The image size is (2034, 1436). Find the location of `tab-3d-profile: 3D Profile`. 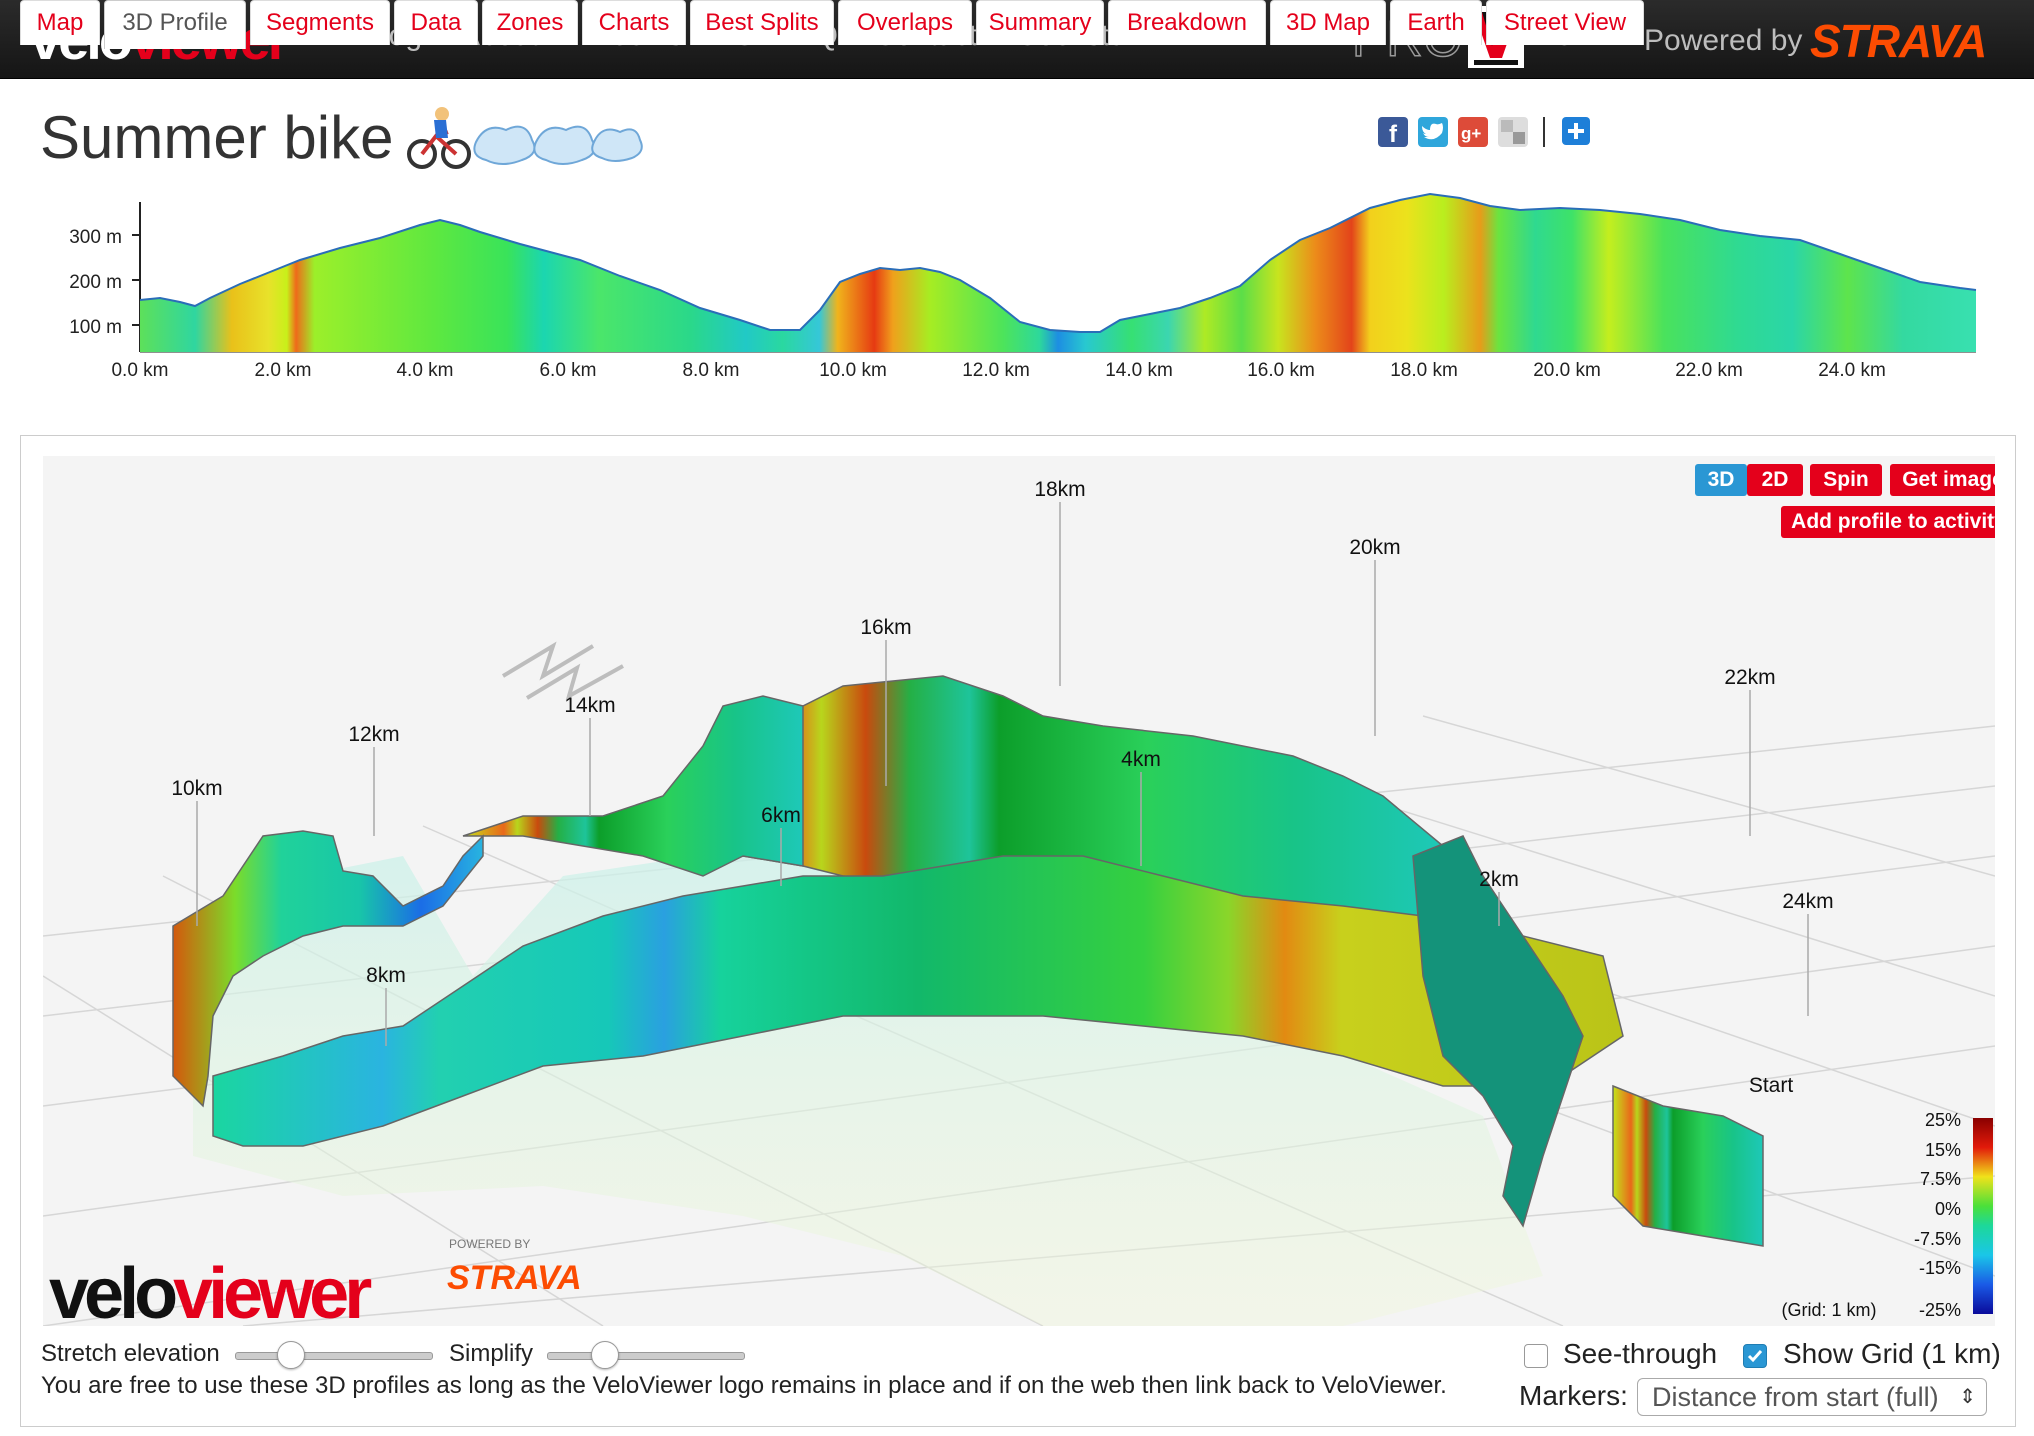

tab-3d-profile: 3D Profile is located at coordinates (175, 24).